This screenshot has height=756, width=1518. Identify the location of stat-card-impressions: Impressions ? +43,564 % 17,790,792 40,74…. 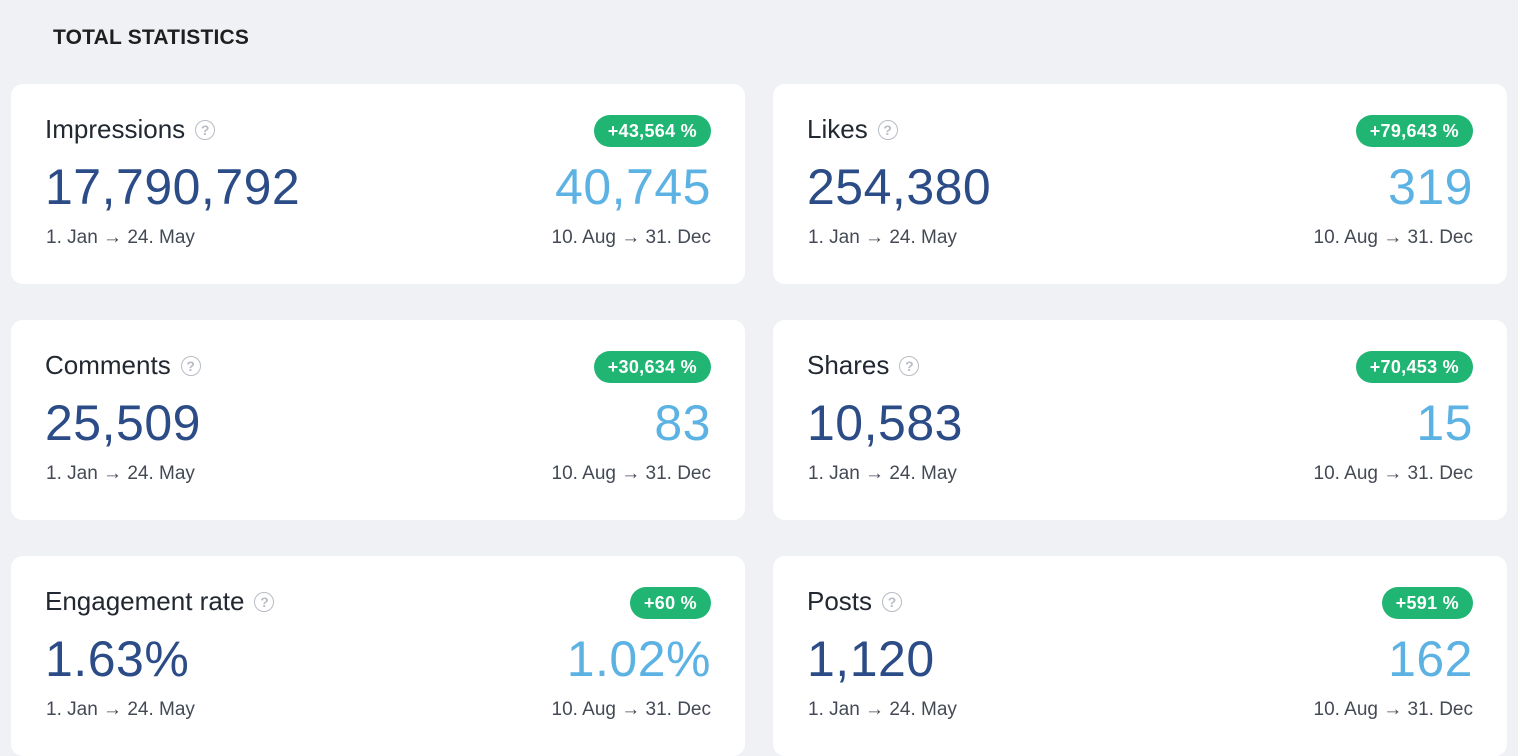
(378, 184).